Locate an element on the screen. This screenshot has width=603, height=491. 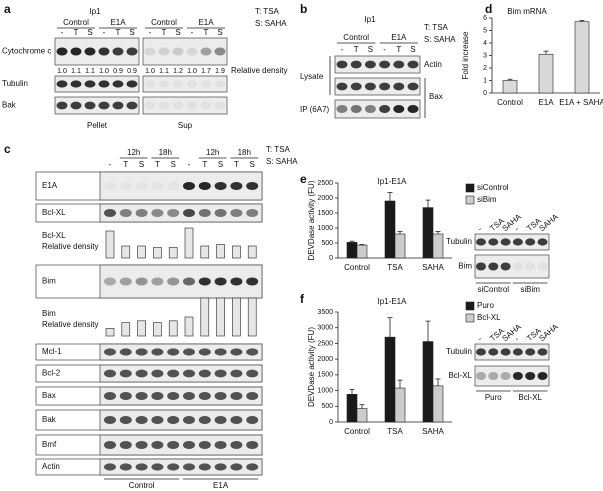
treatment-key: T: TSA is located at coordinates (267, 11).